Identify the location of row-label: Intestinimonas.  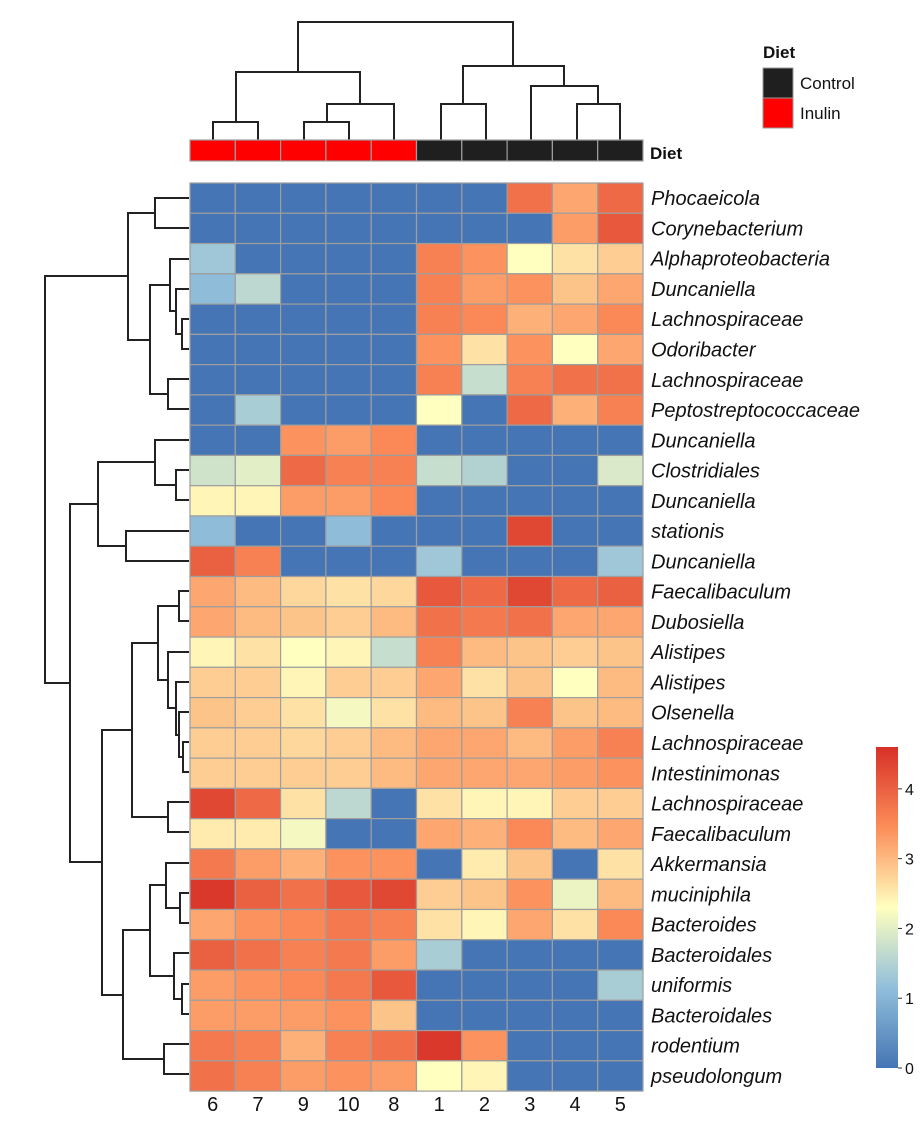
(715, 774).